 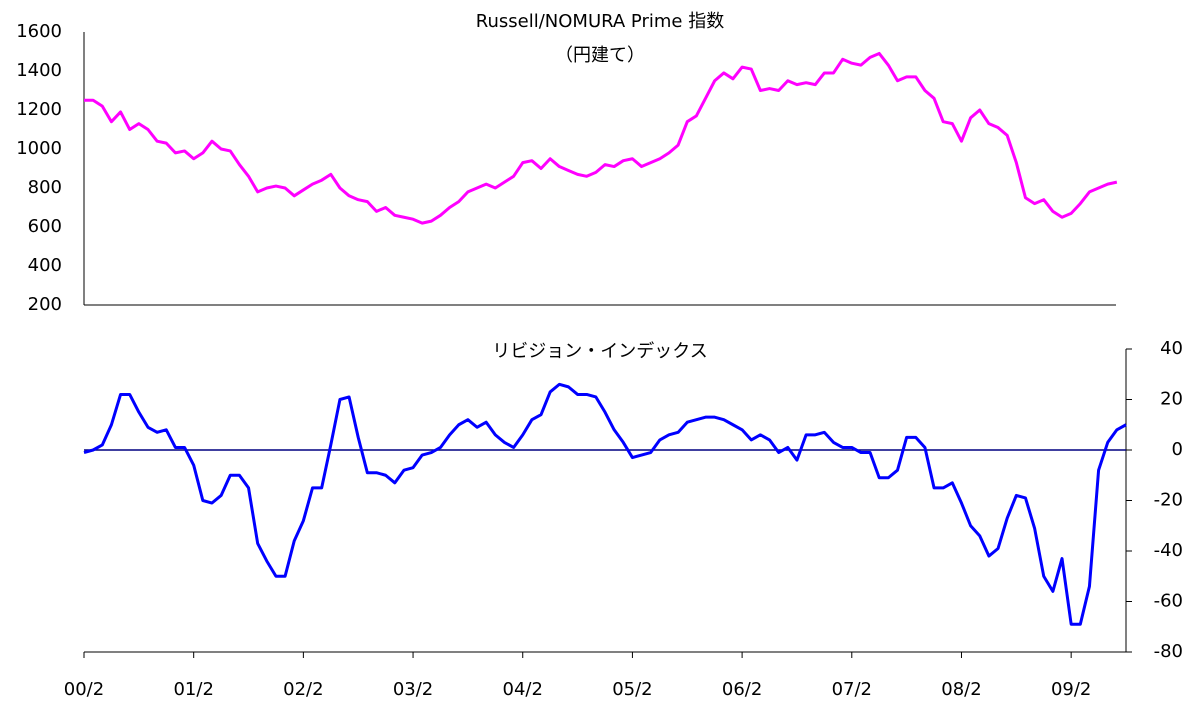 I want to click on y-tick-label: 200, so click(x=45, y=304).